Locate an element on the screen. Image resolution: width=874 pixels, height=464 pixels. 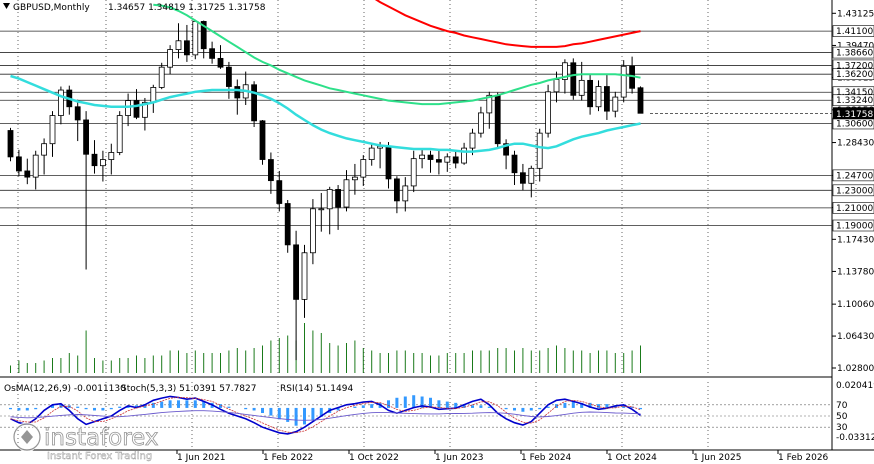
price-tick-label: 1.13780 is located at coordinates (855, 272).